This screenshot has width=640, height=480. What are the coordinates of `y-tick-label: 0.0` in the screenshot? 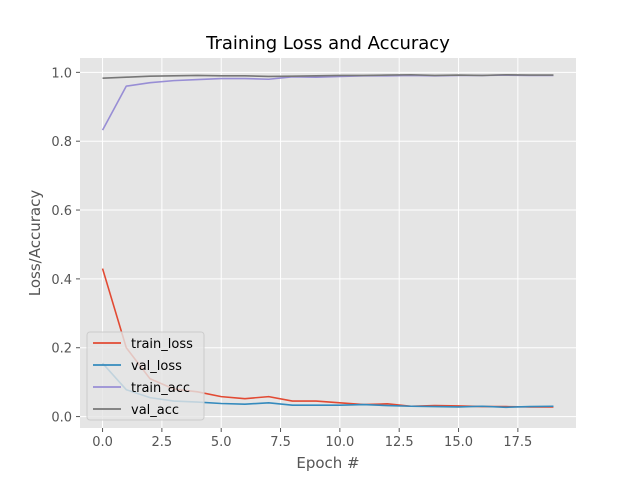 It's located at (61, 418).